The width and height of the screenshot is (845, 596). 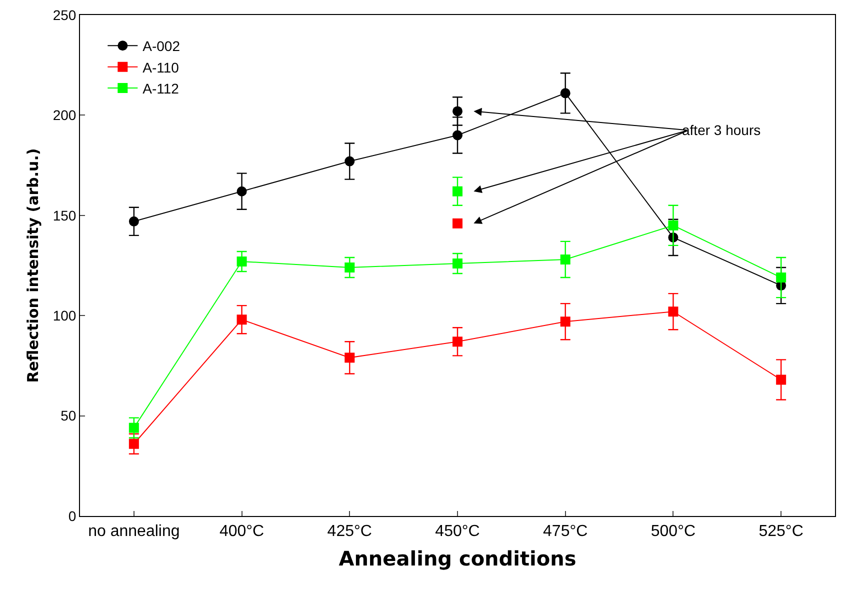 What do you see at coordinates (781, 531) in the screenshot?
I see `x-tick-label: 525°C` at bounding box center [781, 531].